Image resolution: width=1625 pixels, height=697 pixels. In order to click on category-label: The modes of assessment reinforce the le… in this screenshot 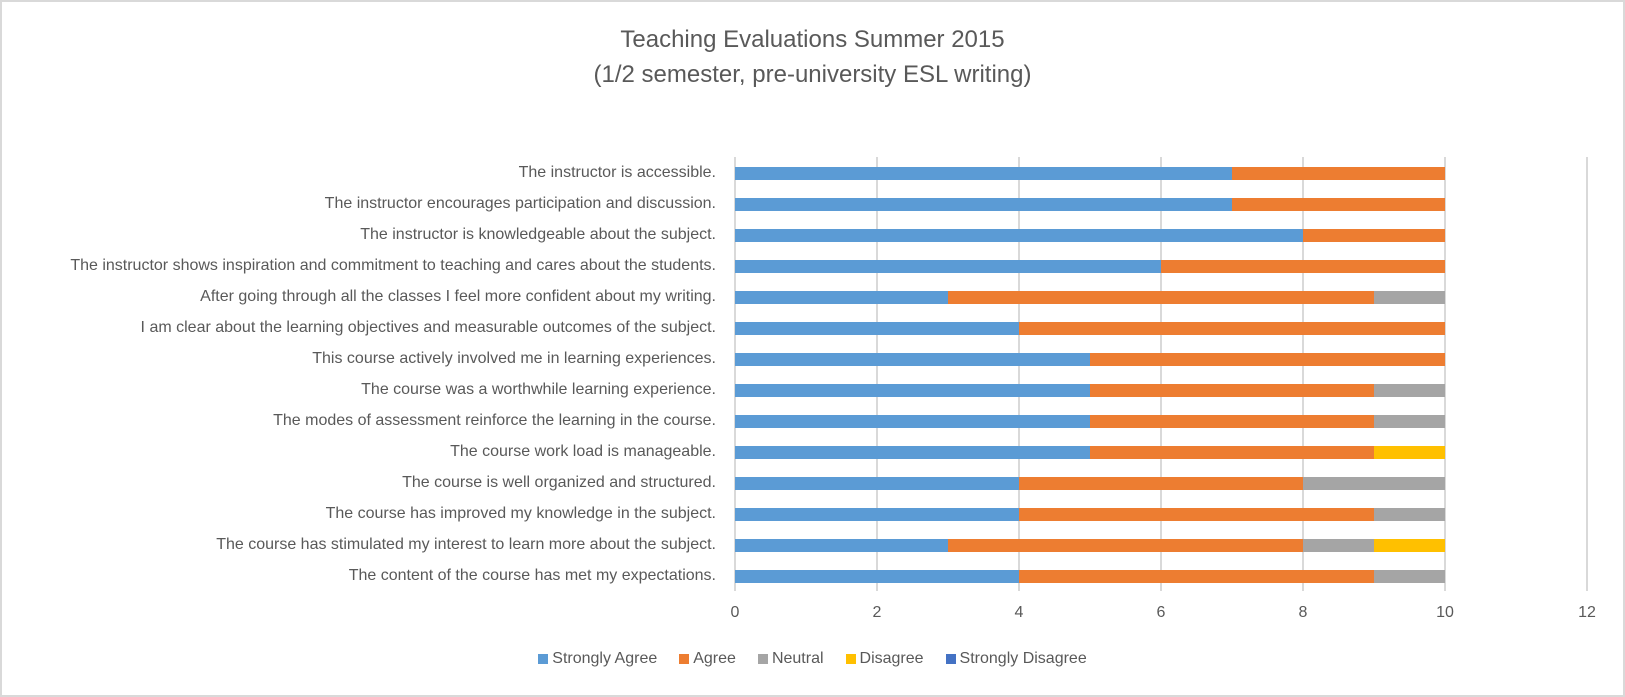, I will do `click(494, 420)`.